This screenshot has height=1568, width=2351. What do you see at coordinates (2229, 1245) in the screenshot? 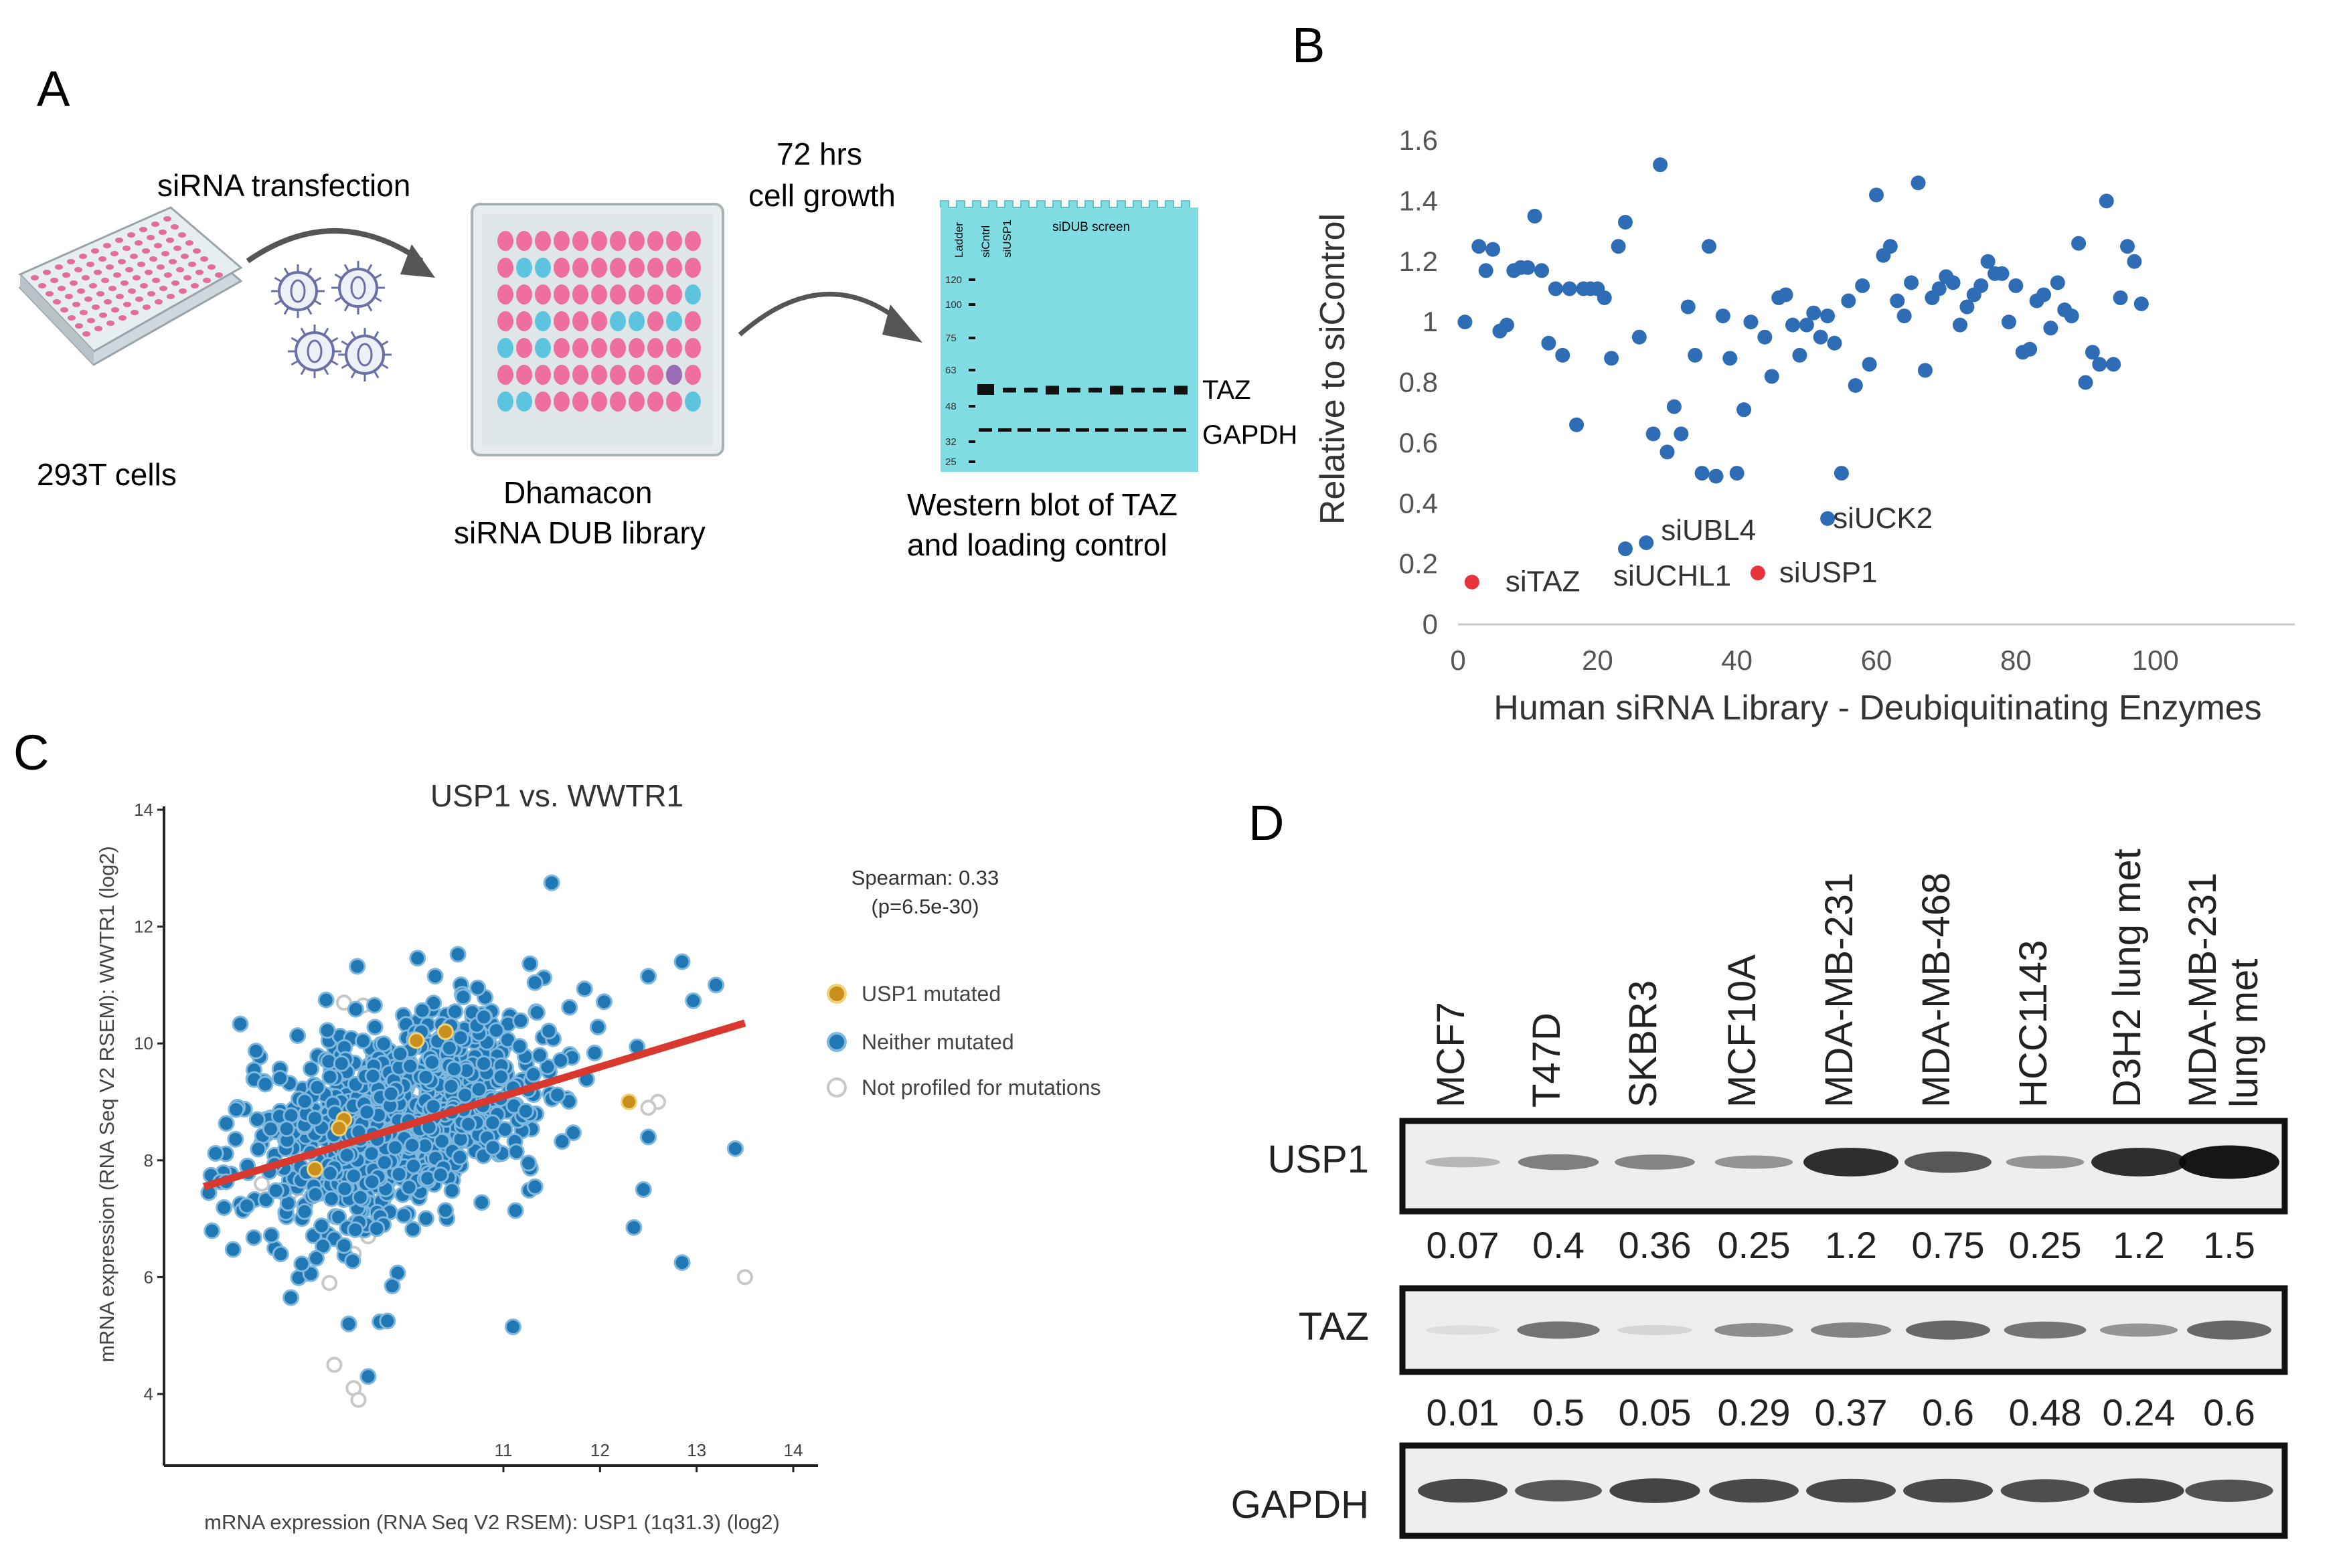
I see `band-value: 1.5` at bounding box center [2229, 1245].